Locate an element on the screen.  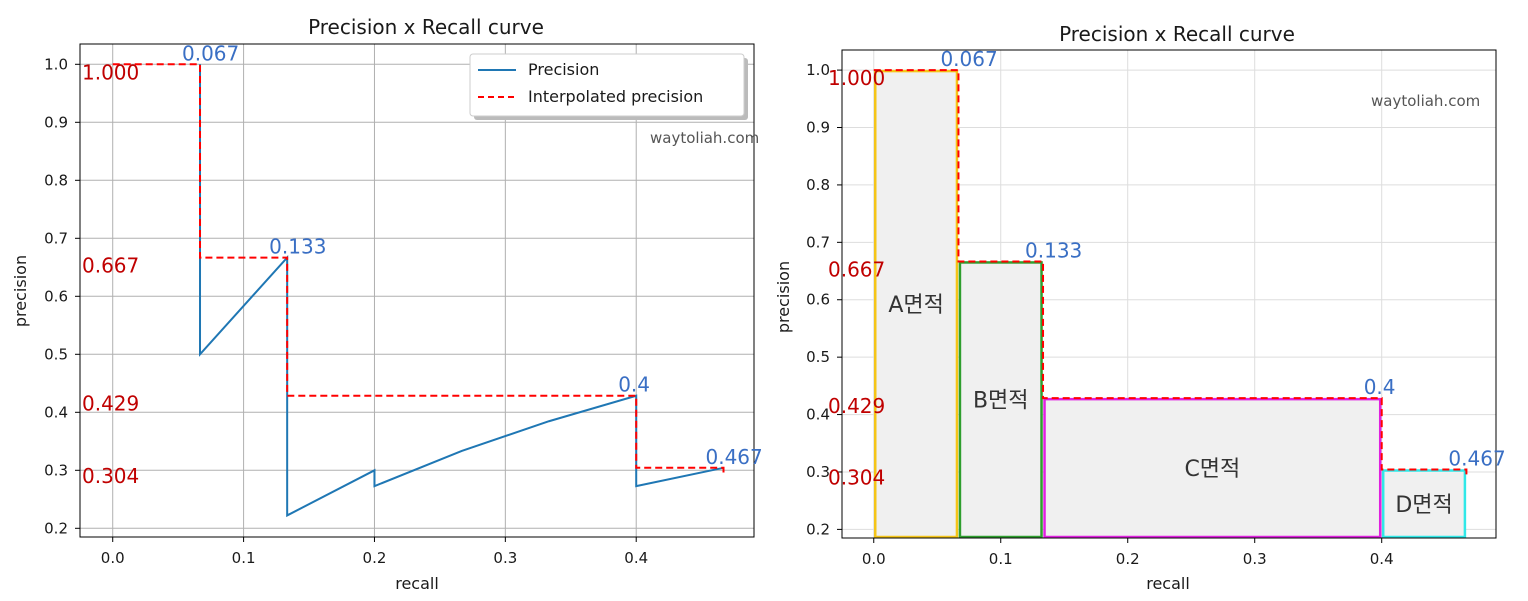
region-label: D면적 is located at coordinates (1423, 505).